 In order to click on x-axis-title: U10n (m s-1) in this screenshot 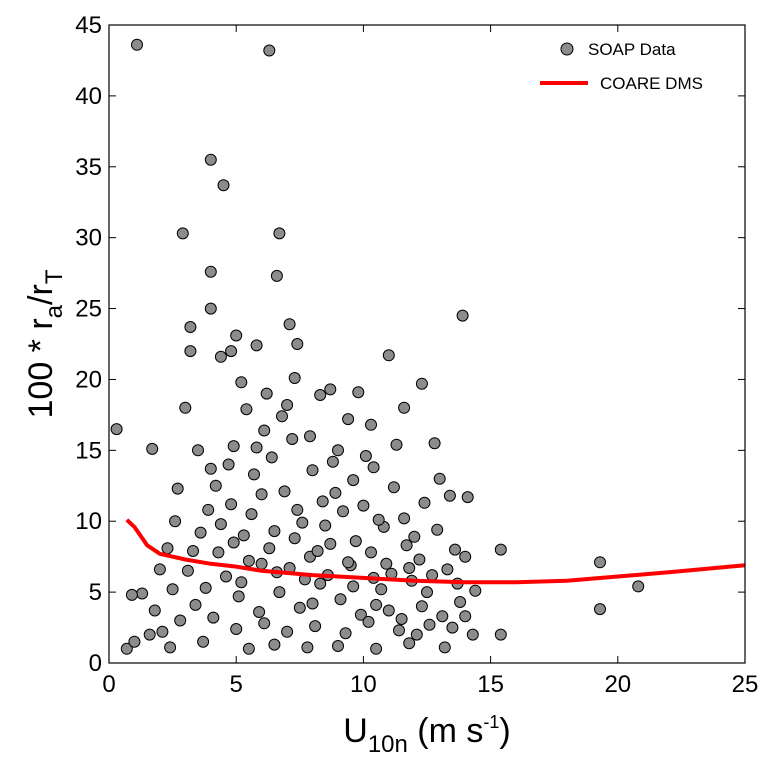, I will do `click(427, 735)`.